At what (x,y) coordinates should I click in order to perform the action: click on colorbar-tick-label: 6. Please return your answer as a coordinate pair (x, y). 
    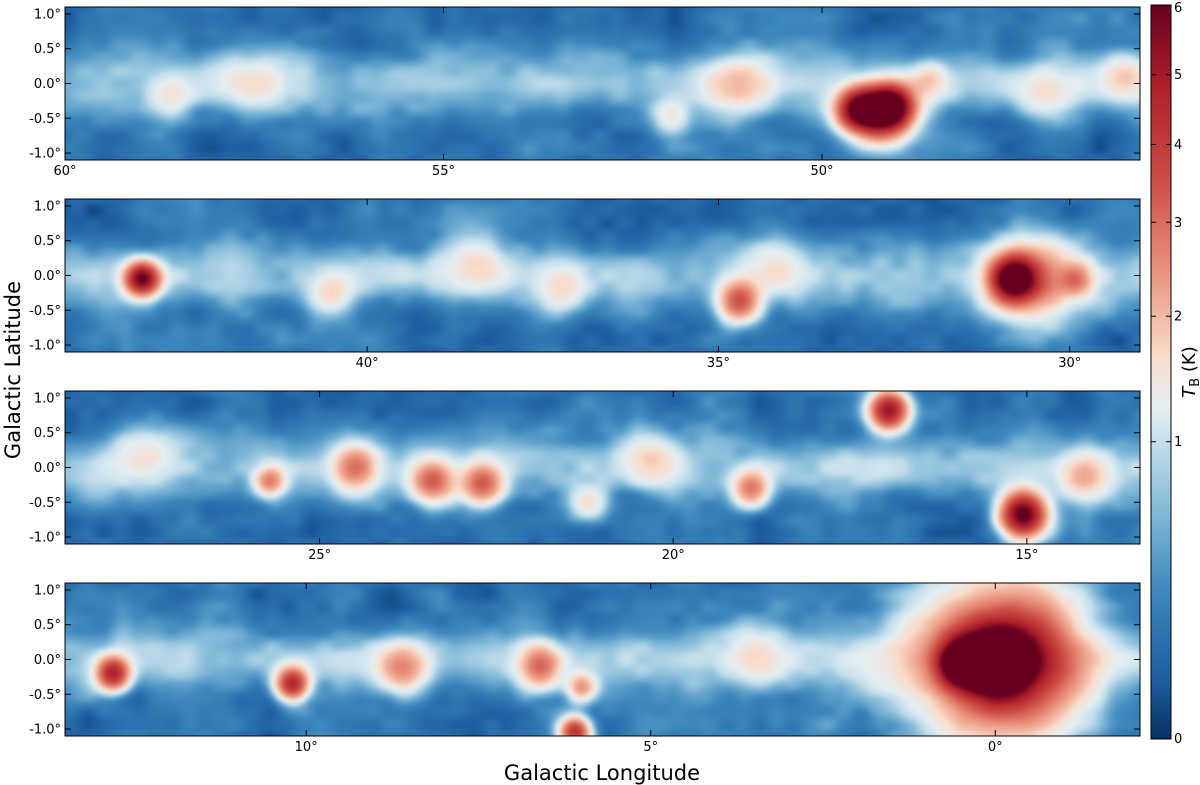
    Looking at the image, I should click on (1178, 8).